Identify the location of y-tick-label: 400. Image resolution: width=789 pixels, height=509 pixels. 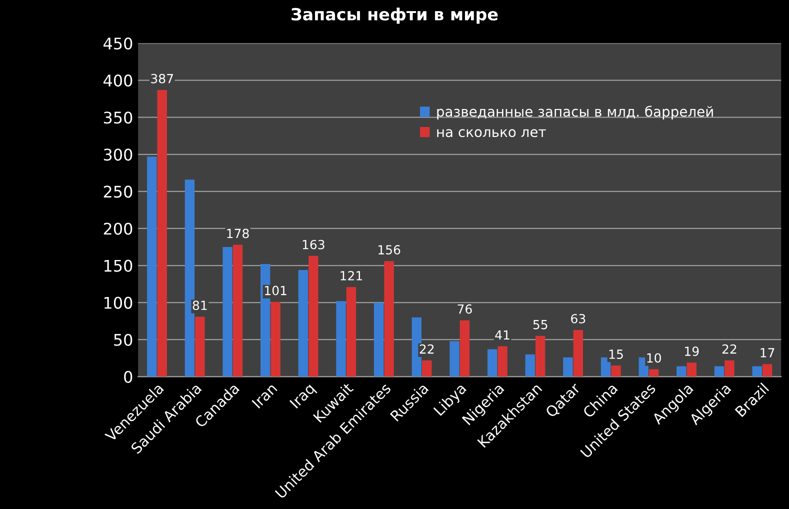
(118, 80).